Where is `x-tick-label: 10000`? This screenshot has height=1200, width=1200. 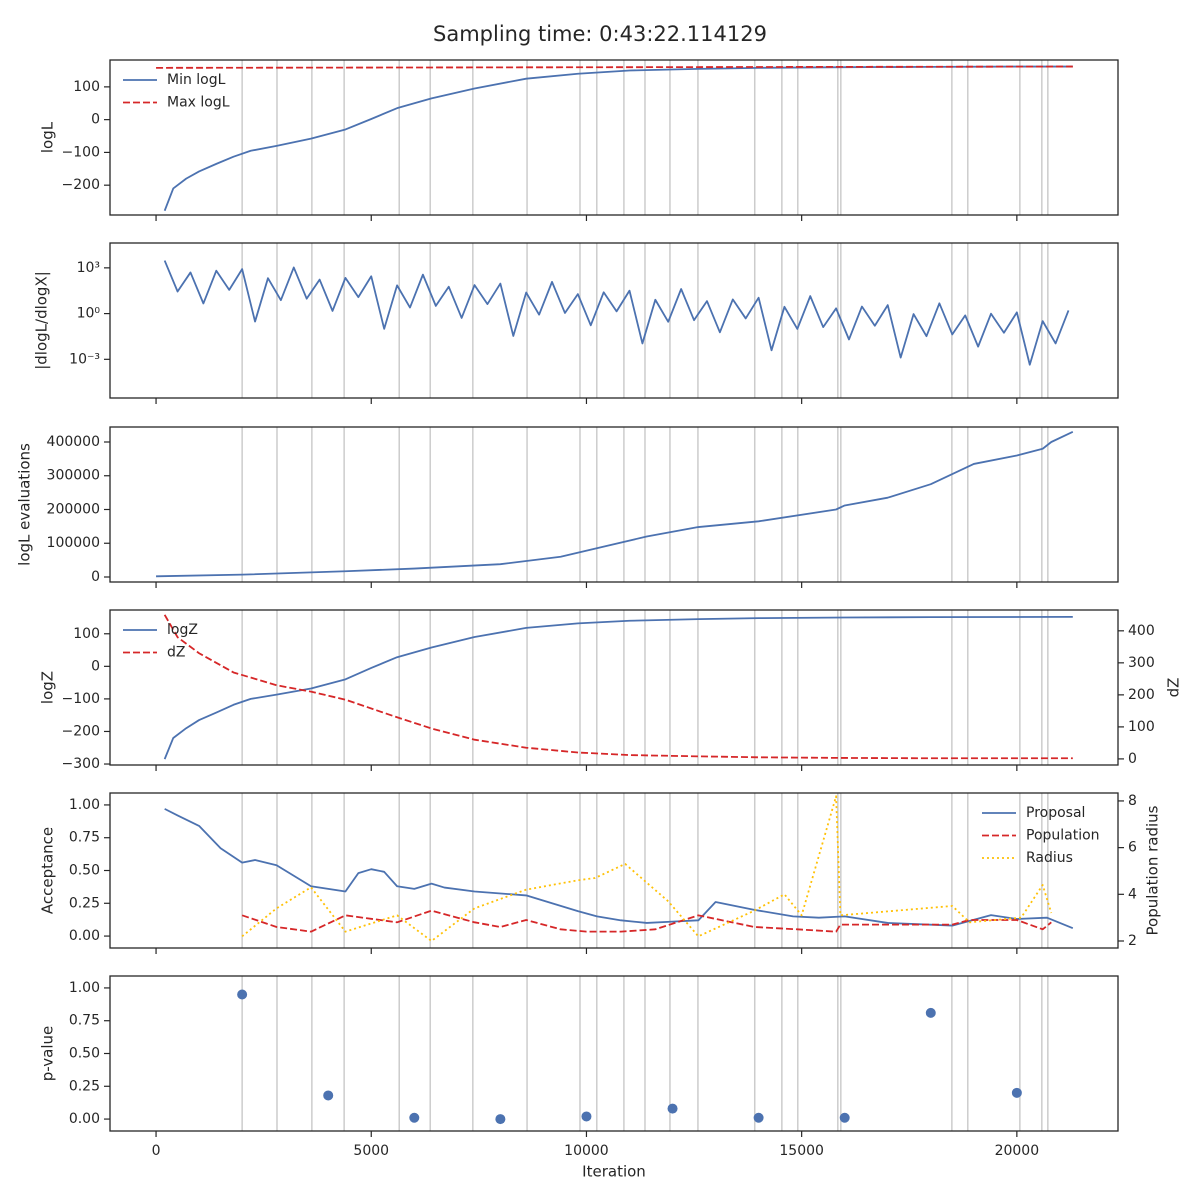 x-tick-label: 10000 is located at coordinates (586, 1151).